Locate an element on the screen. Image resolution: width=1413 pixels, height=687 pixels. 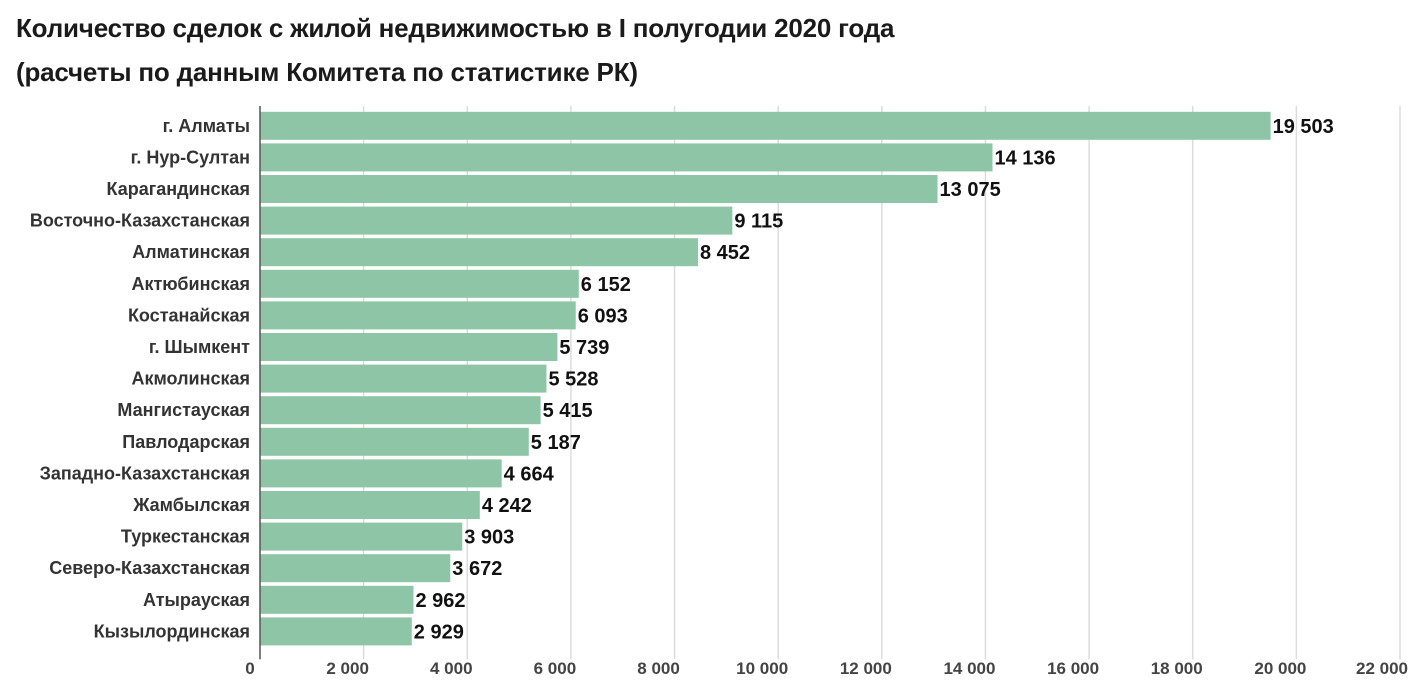
x-tick-label: 8 000 is located at coordinates (658, 668).